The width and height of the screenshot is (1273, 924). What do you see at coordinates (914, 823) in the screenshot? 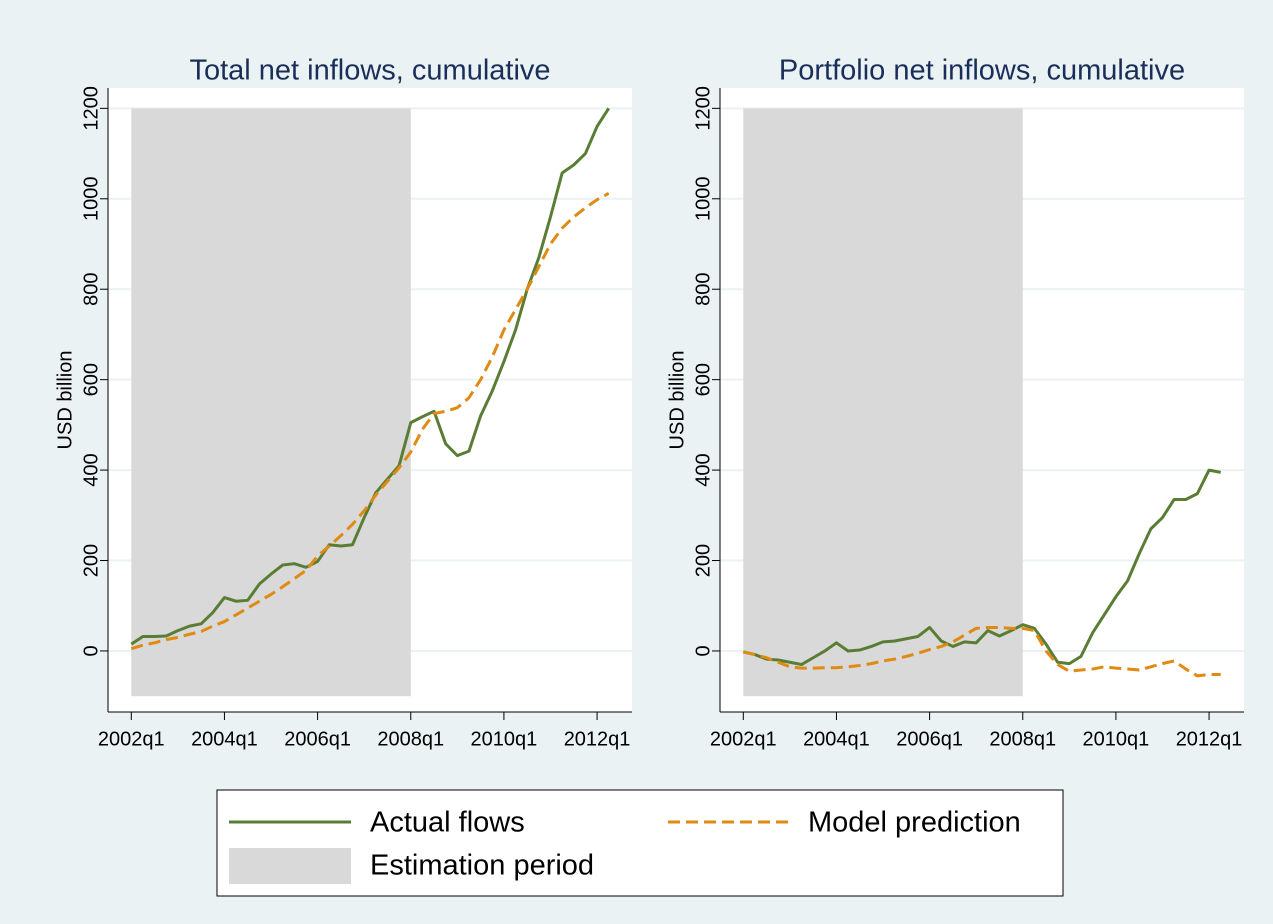
I see `legend-label: Model prediction` at bounding box center [914, 823].